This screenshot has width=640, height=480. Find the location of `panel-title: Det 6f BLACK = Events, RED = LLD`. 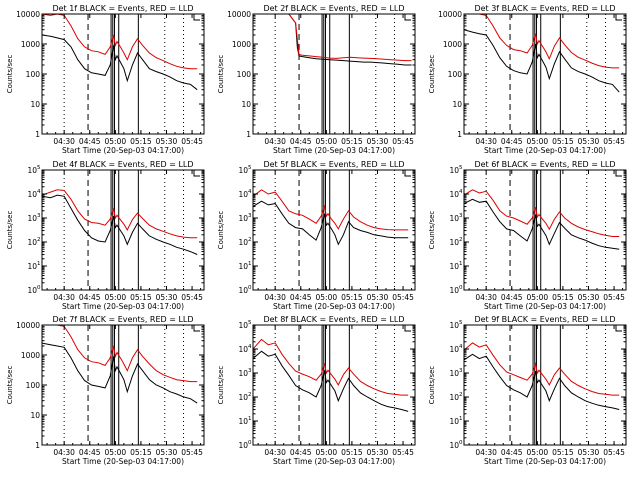

panel-title: Det 6f BLACK = Events, RED = LLD is located at coordinates (544, 164).